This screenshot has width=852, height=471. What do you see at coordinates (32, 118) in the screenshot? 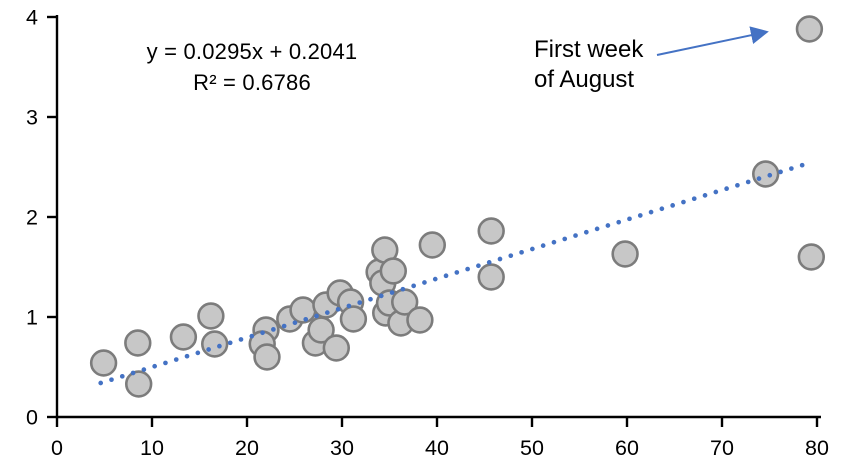
I see `y-tick-label: 3` at bounding box center [32, 118].